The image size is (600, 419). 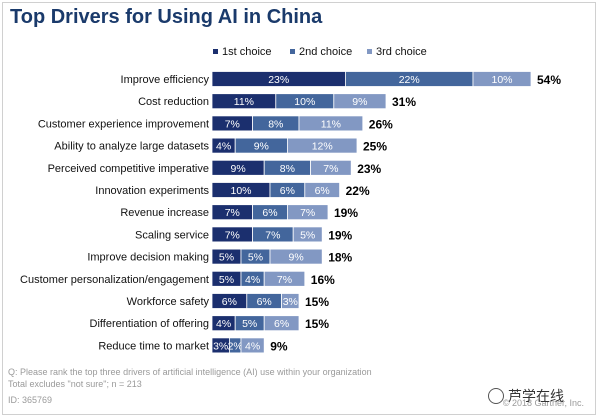 I want to click on chart-title: Top Drivers for Using AI in China, so click(x=166, y=17).